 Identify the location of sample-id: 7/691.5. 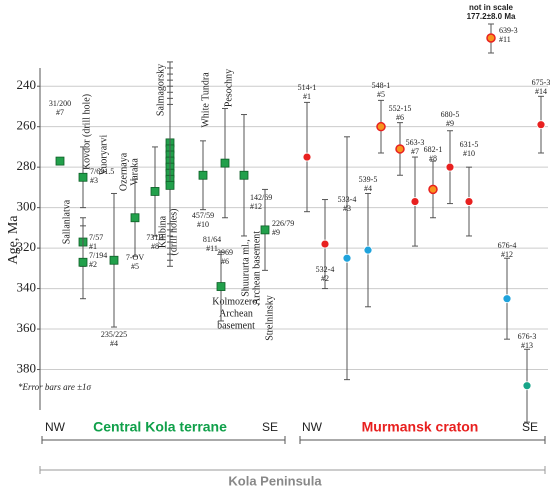
(102, 171).